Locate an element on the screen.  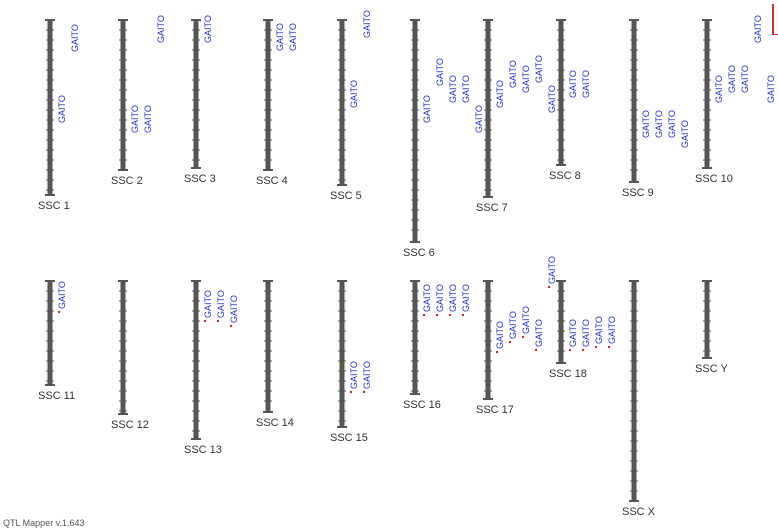
chromosome-ssc-4: SSC 4 GAITO GAITO is located at coordinates (277, 103).